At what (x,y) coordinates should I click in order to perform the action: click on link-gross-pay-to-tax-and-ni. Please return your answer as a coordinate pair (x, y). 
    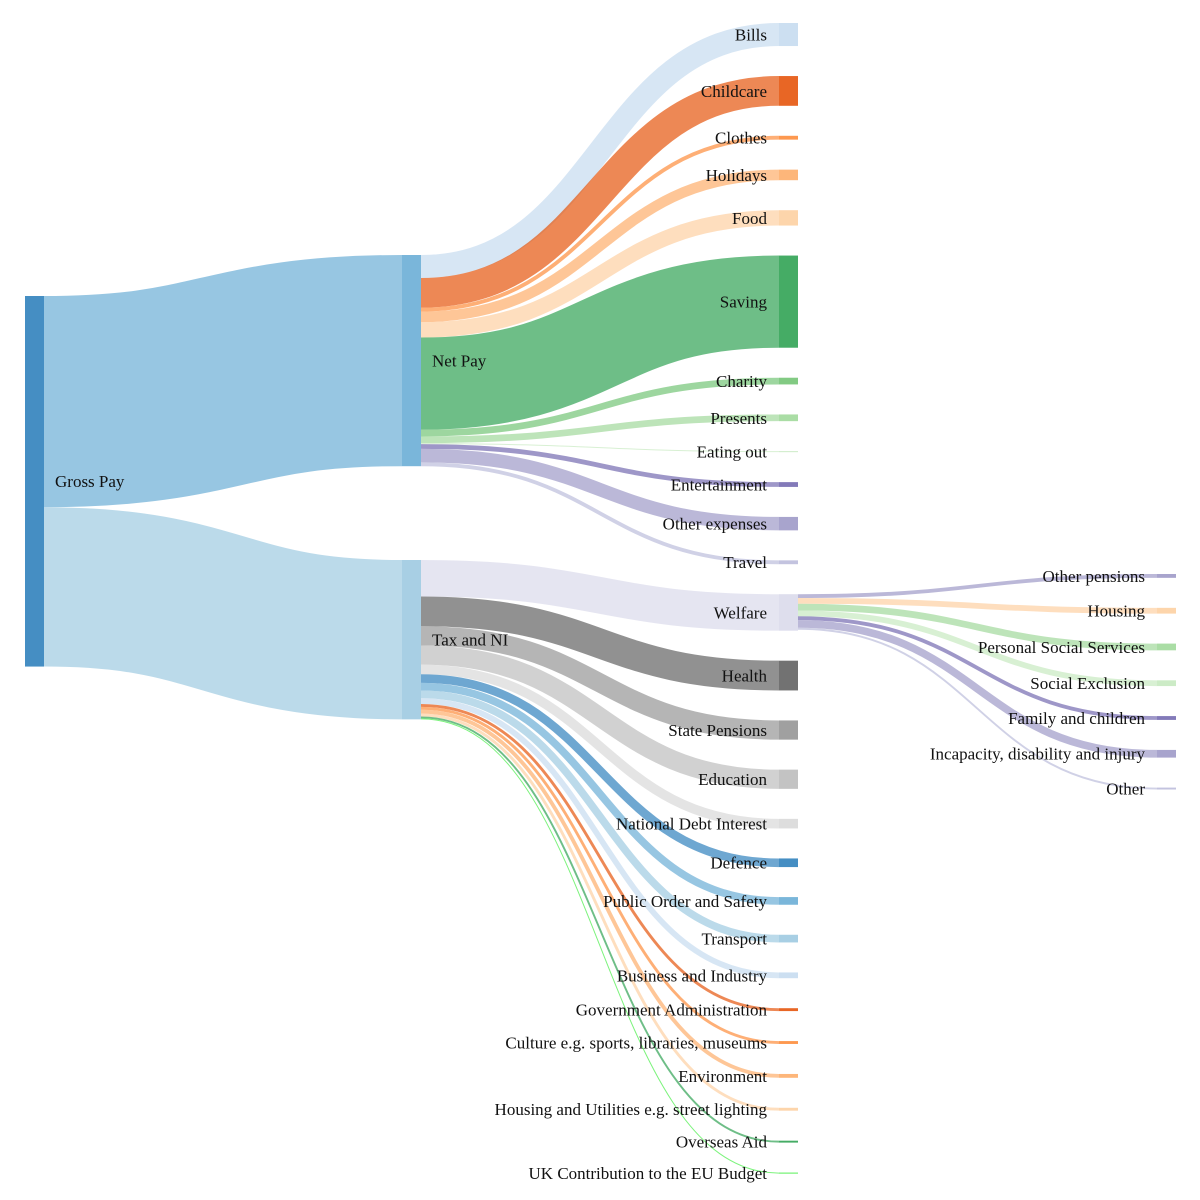
    Looking at the image, I should click on (223, 613).